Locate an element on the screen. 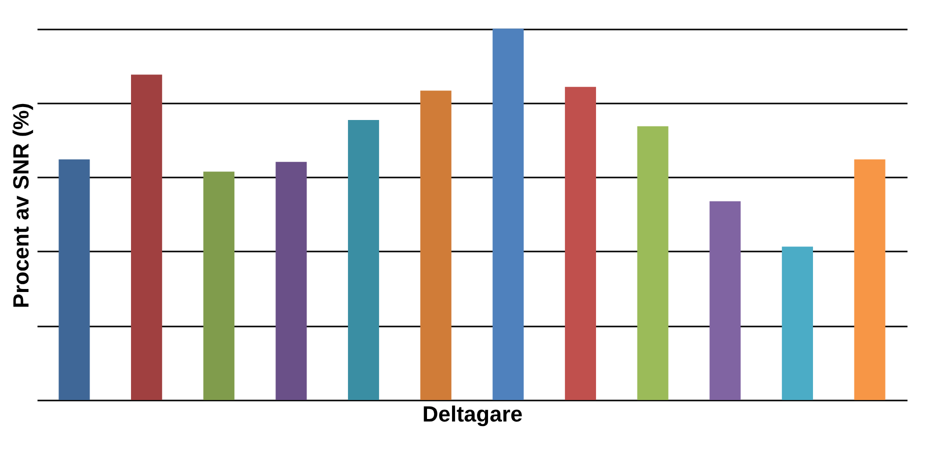 The image size is (932, 457). y-axis-title: Procent av SNR (%) is located at coordinates (21, 205).